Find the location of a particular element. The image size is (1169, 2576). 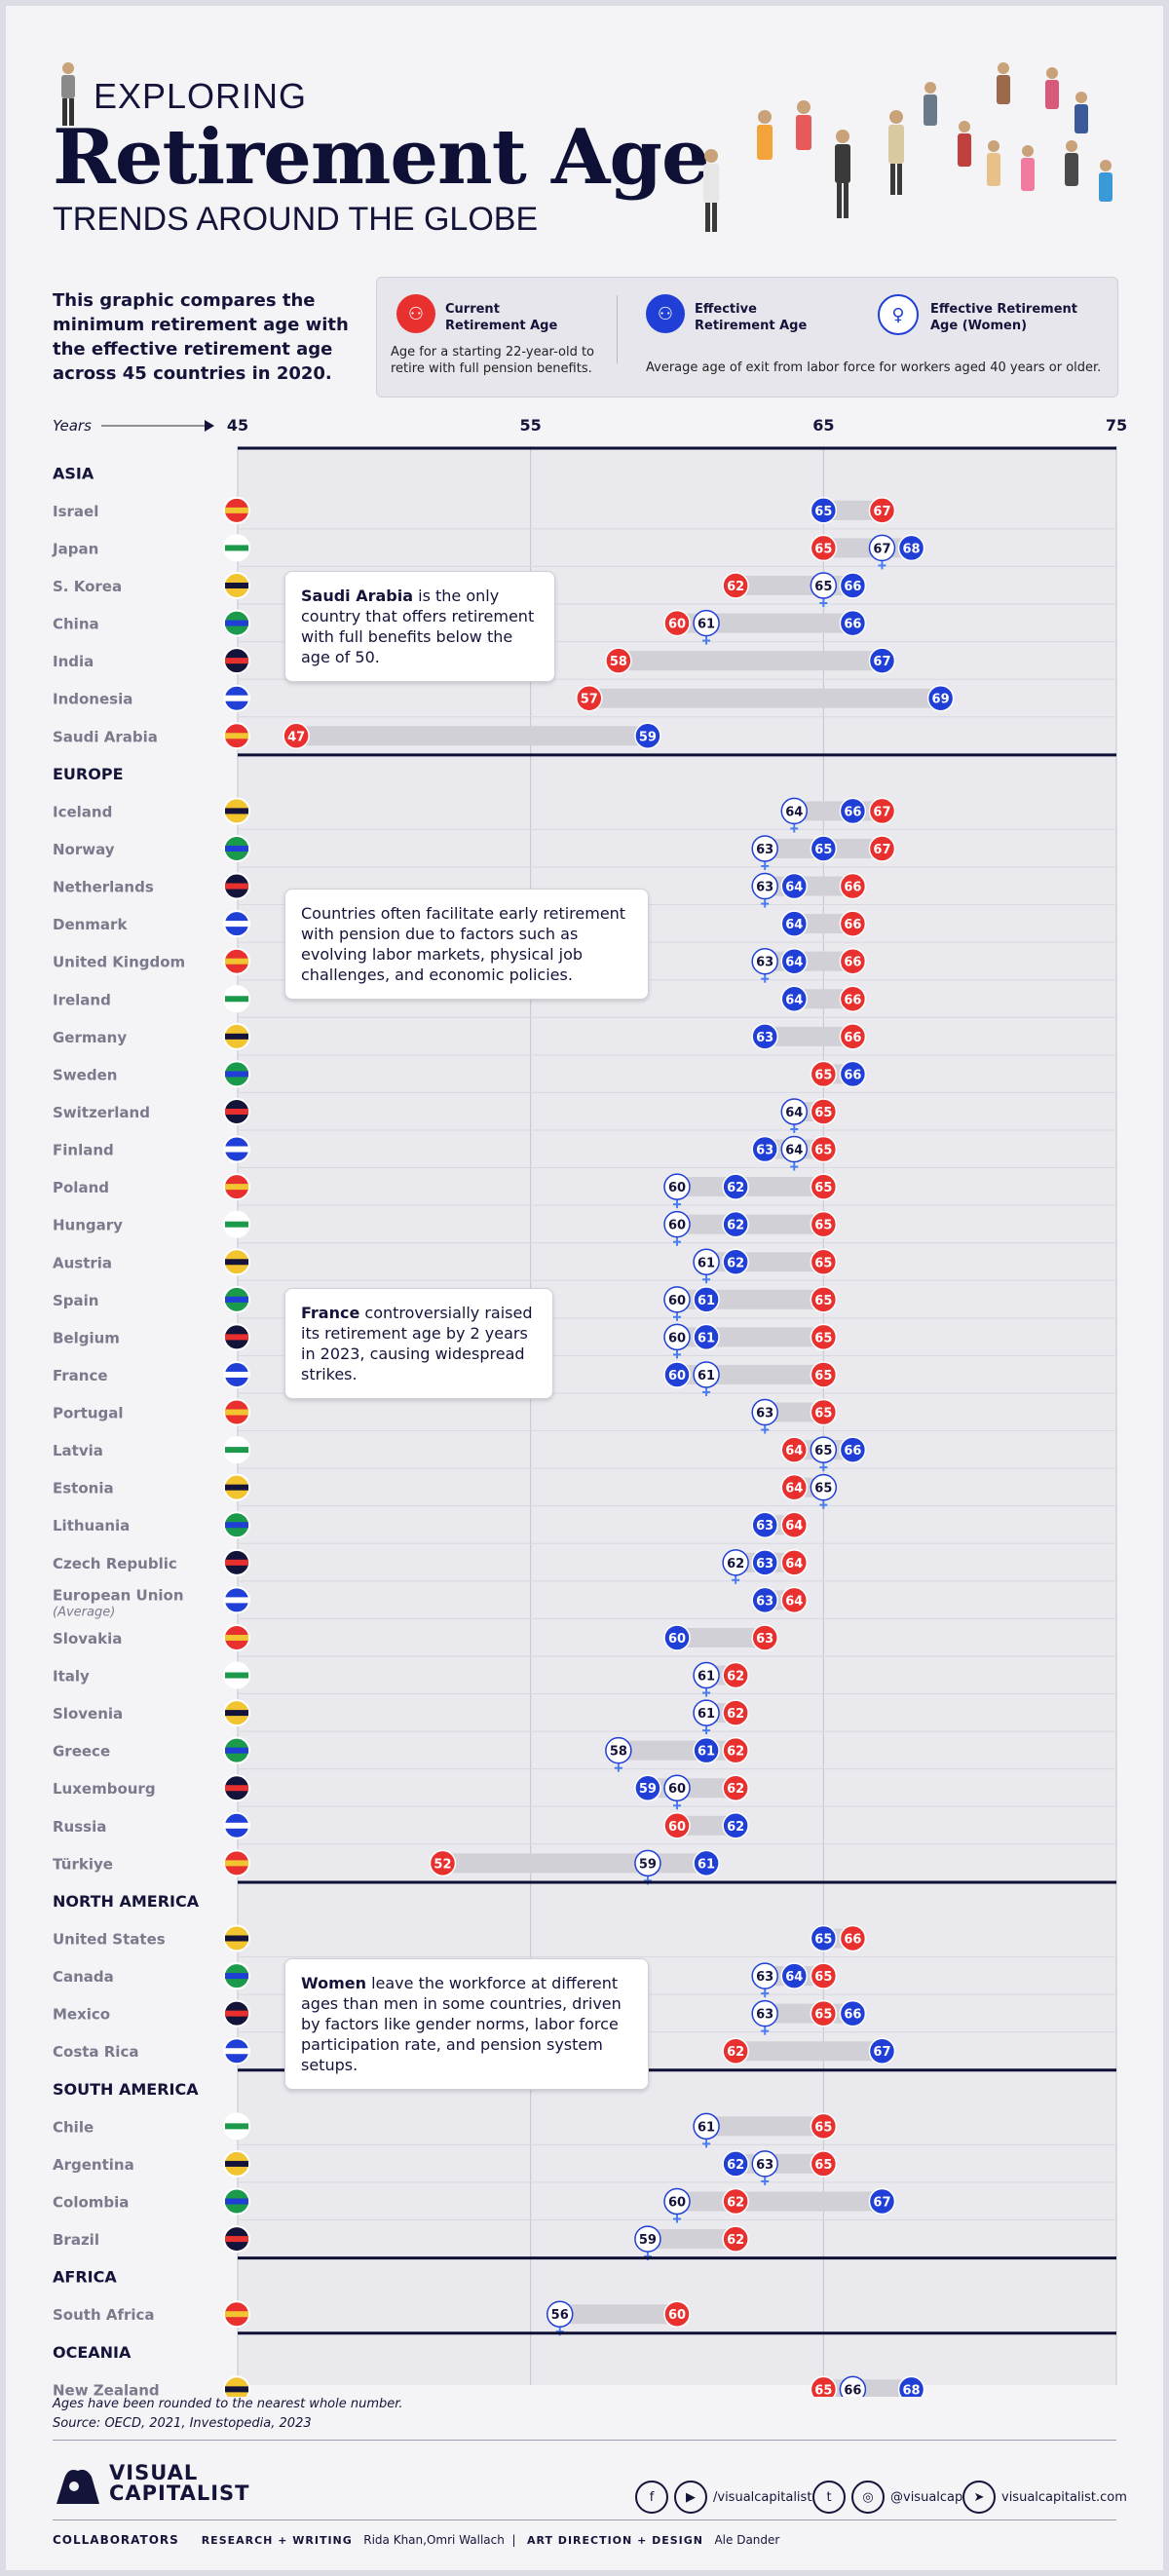

current-age-label: 66 is located at coordinates (852, 888).